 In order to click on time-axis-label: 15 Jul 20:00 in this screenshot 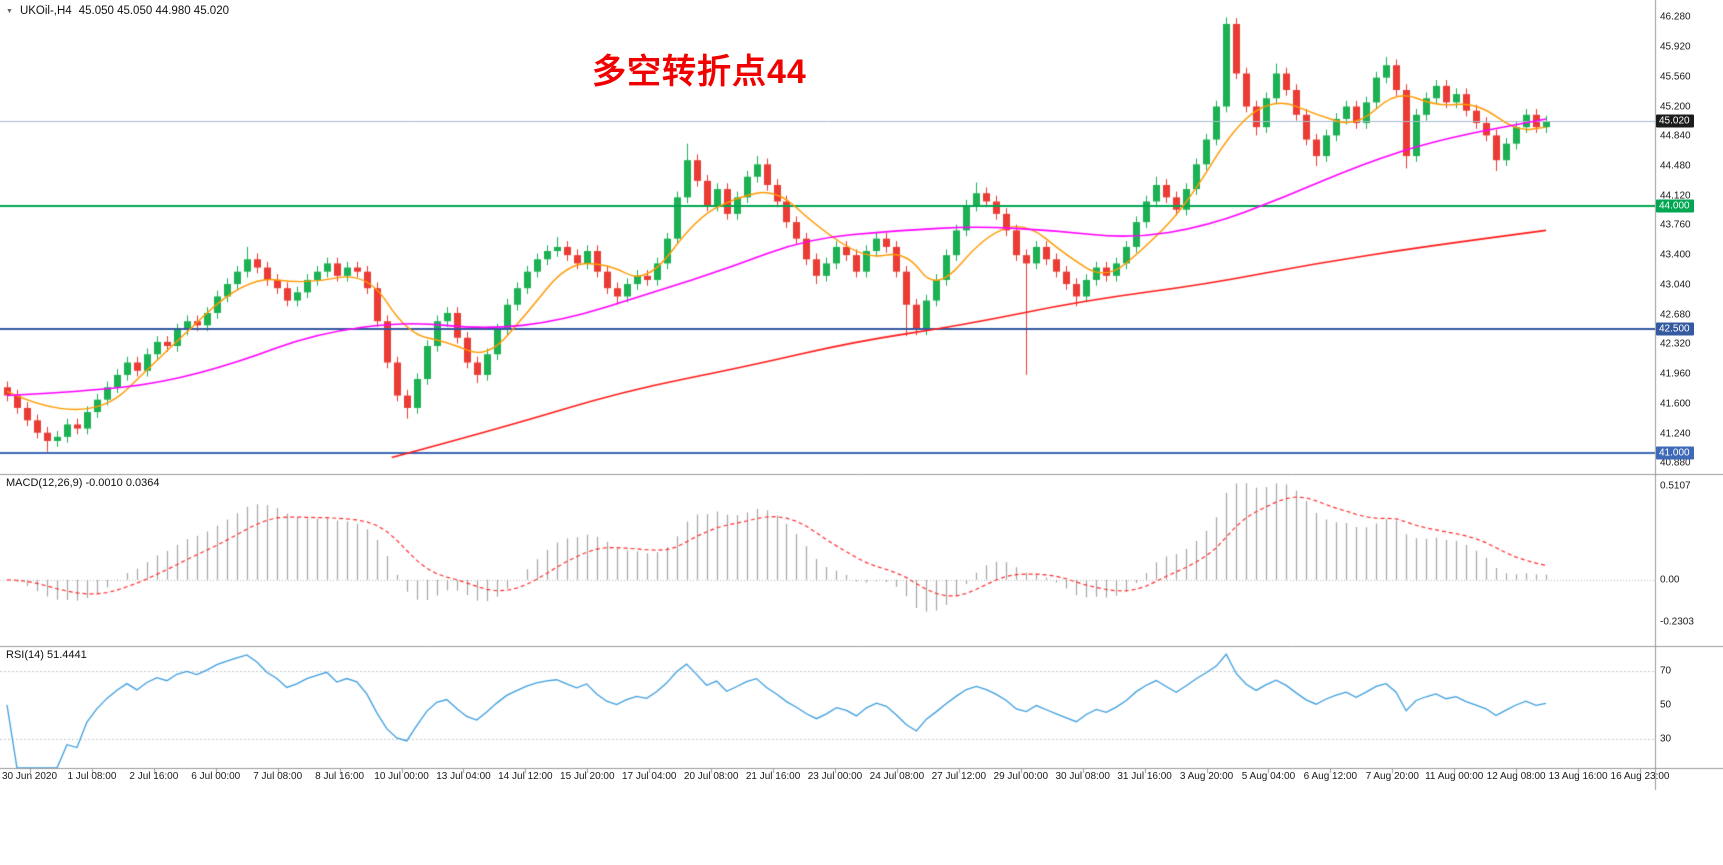, I will do `click(587, 776)`.